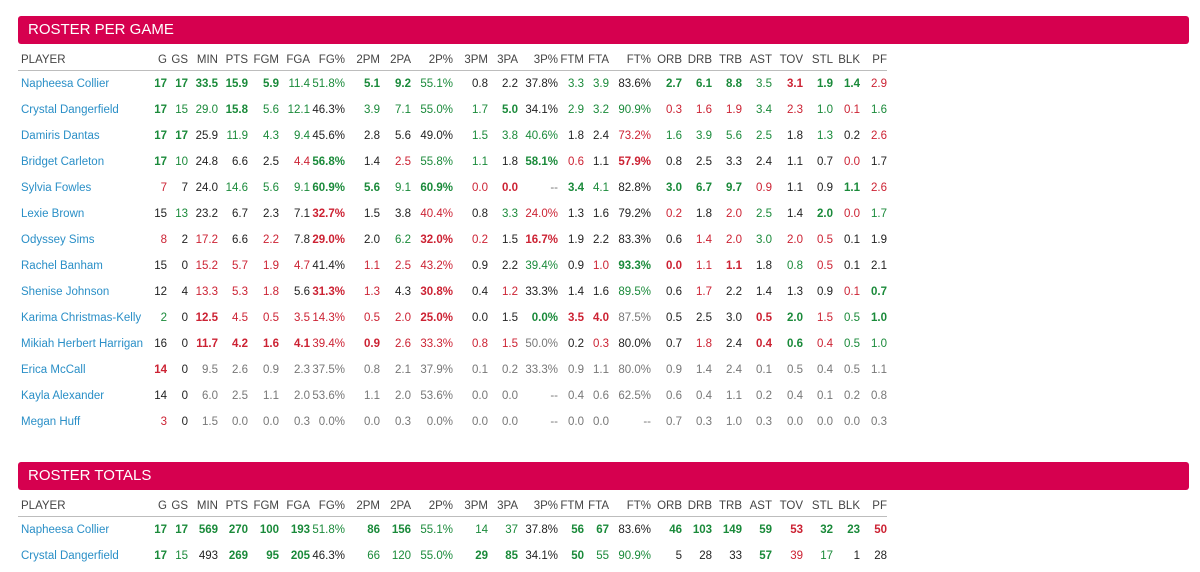  I want to click on stat-cell-g: 14, so click(160, 370).